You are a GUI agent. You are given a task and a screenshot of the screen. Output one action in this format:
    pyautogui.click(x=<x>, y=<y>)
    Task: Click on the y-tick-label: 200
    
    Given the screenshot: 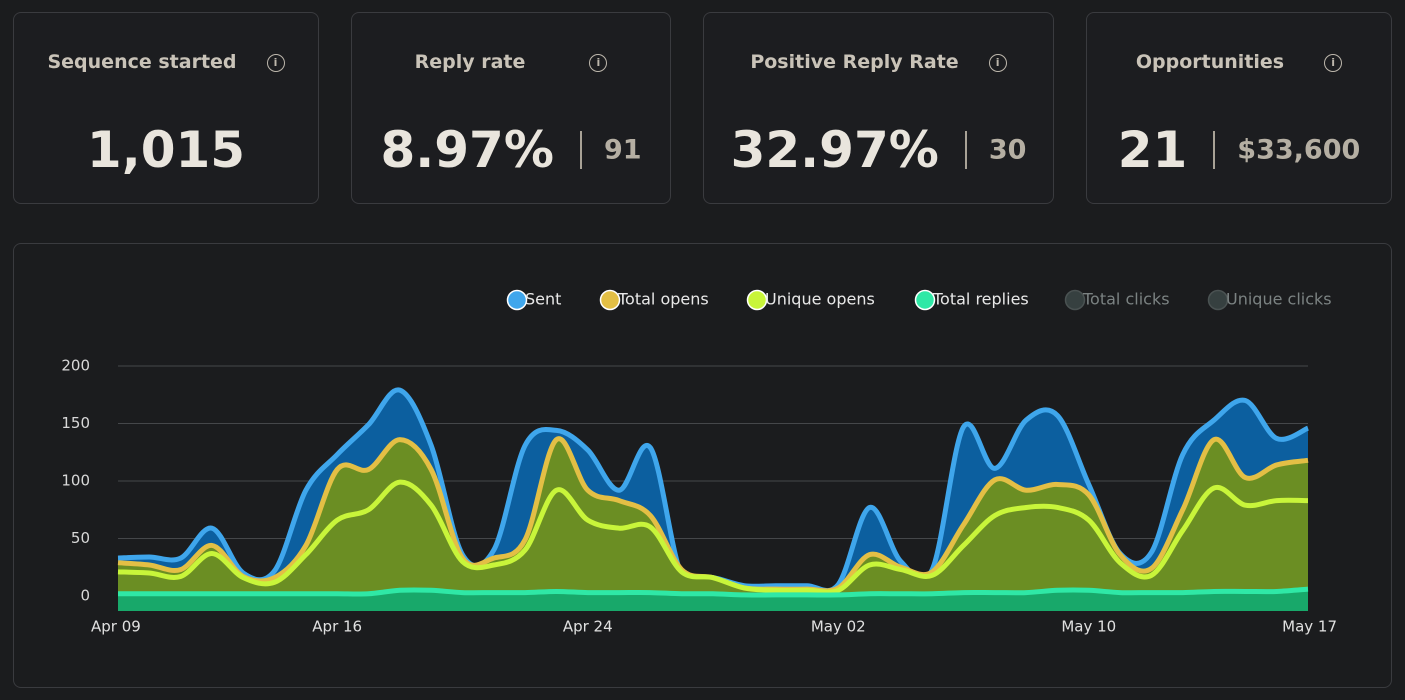 What is the action you would take?
    pyautogui.click(x=75, y=366)
    